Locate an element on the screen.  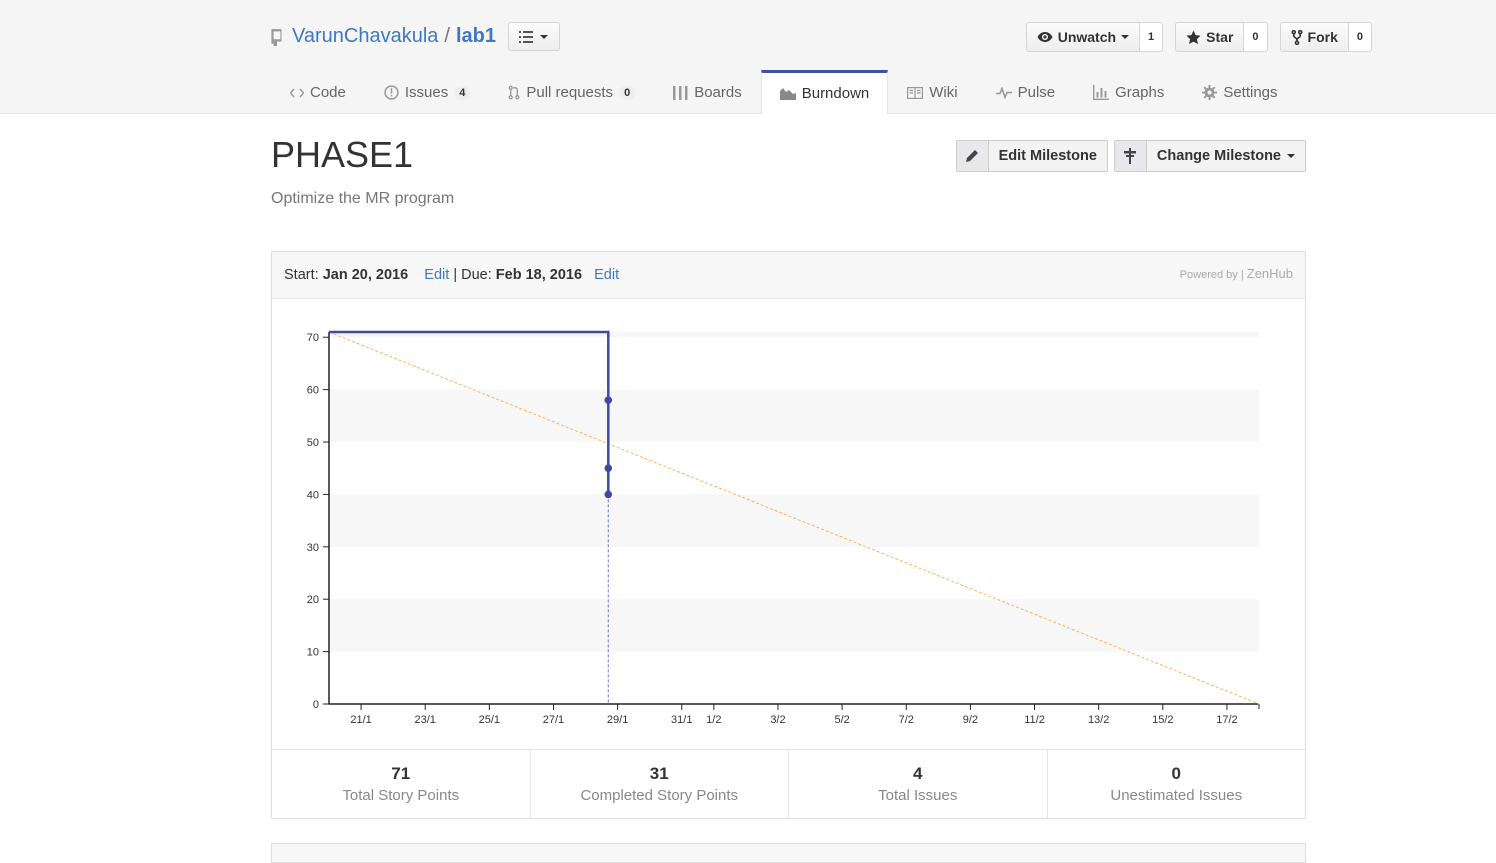
y-tick-label: 50 is located at coordinates (313, 443).